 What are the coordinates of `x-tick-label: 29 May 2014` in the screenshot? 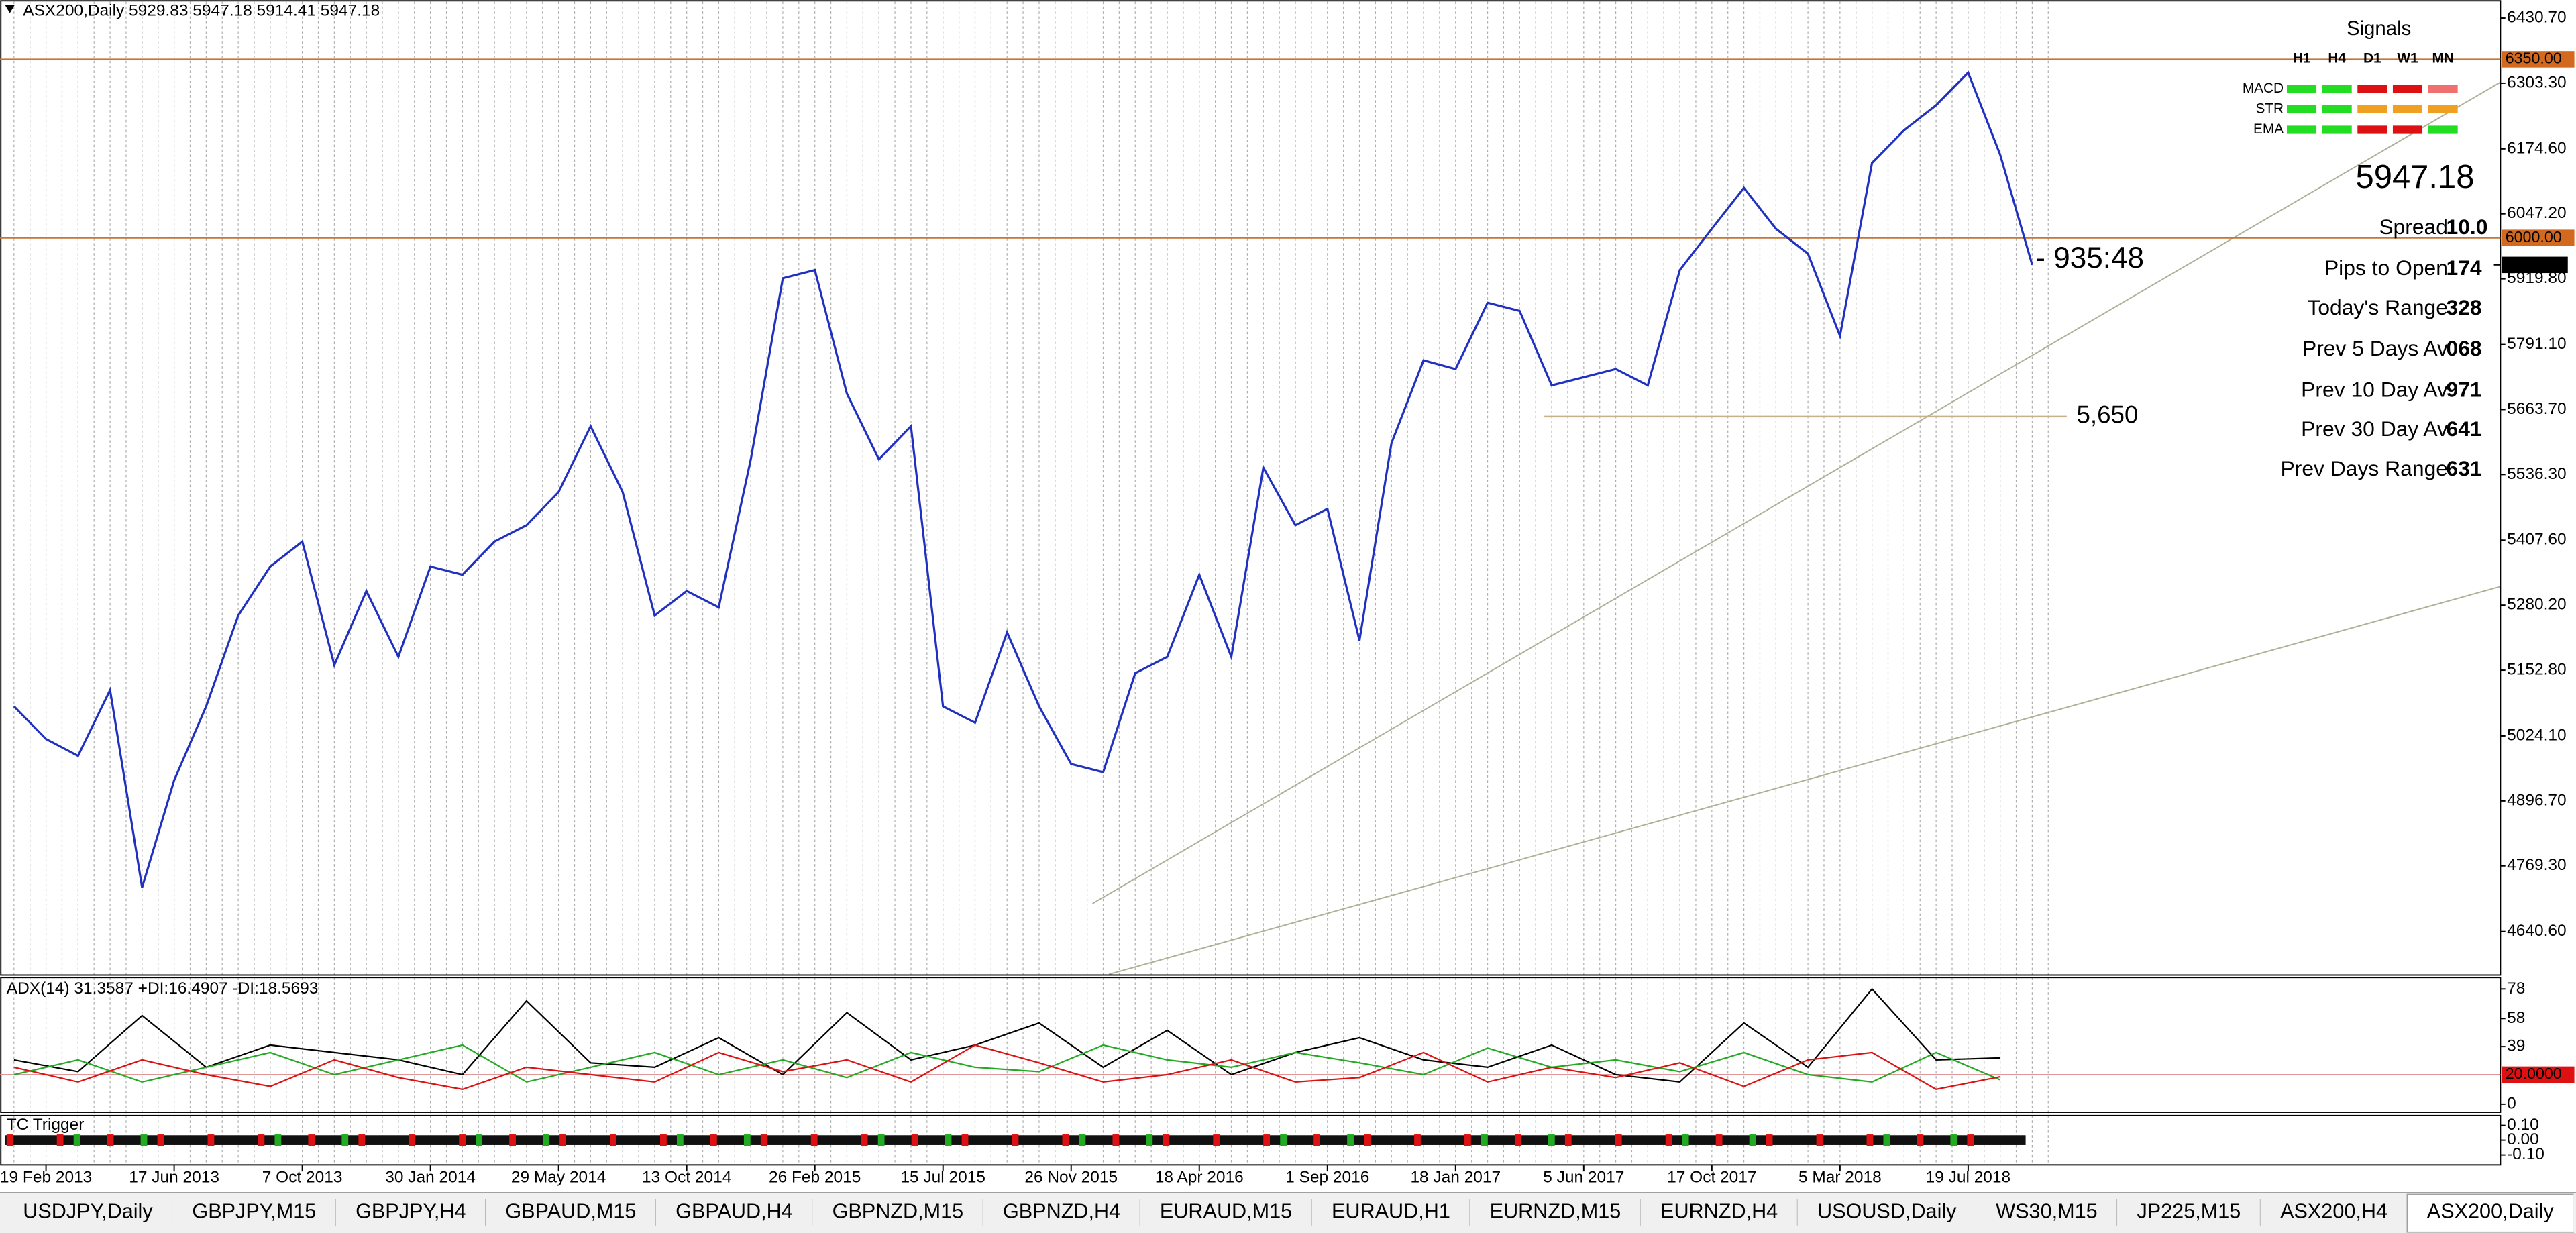 It's located at (558, 1177).